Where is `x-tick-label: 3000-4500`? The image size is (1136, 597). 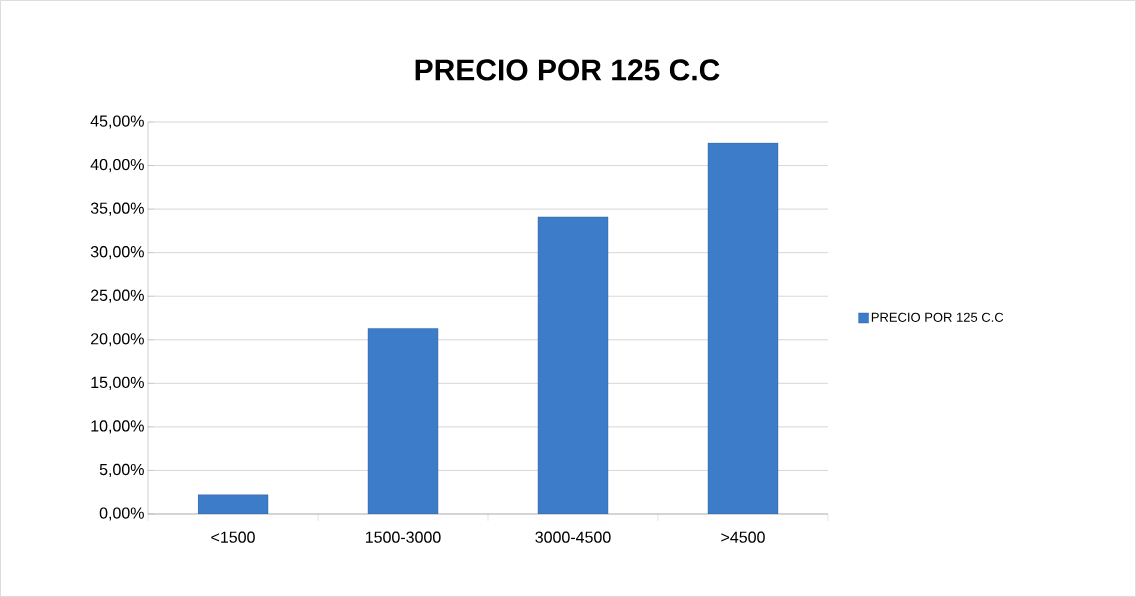 x-tick-label: 3000-4500 is located at coordinates (573, 537).